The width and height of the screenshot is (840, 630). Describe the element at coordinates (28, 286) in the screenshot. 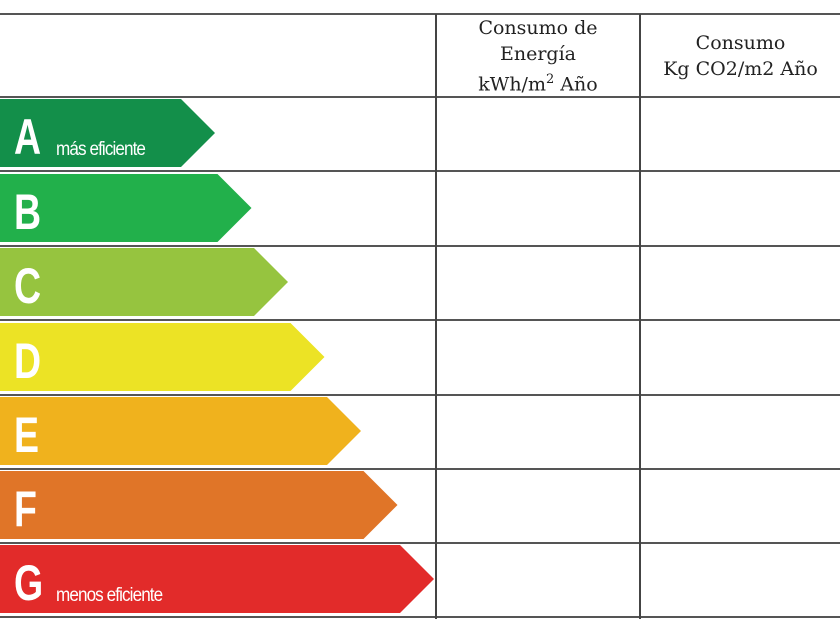

I see `rating-letter: C` at that location.